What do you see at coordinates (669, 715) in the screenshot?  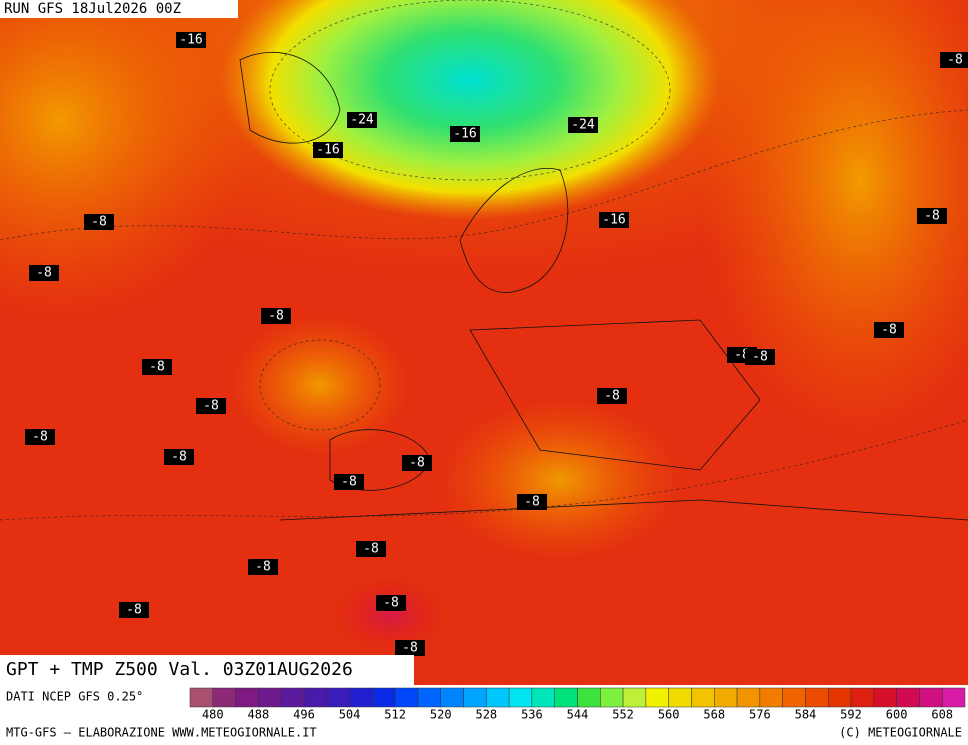 I see `legend-label: 560` at bounding box center [669, 715].